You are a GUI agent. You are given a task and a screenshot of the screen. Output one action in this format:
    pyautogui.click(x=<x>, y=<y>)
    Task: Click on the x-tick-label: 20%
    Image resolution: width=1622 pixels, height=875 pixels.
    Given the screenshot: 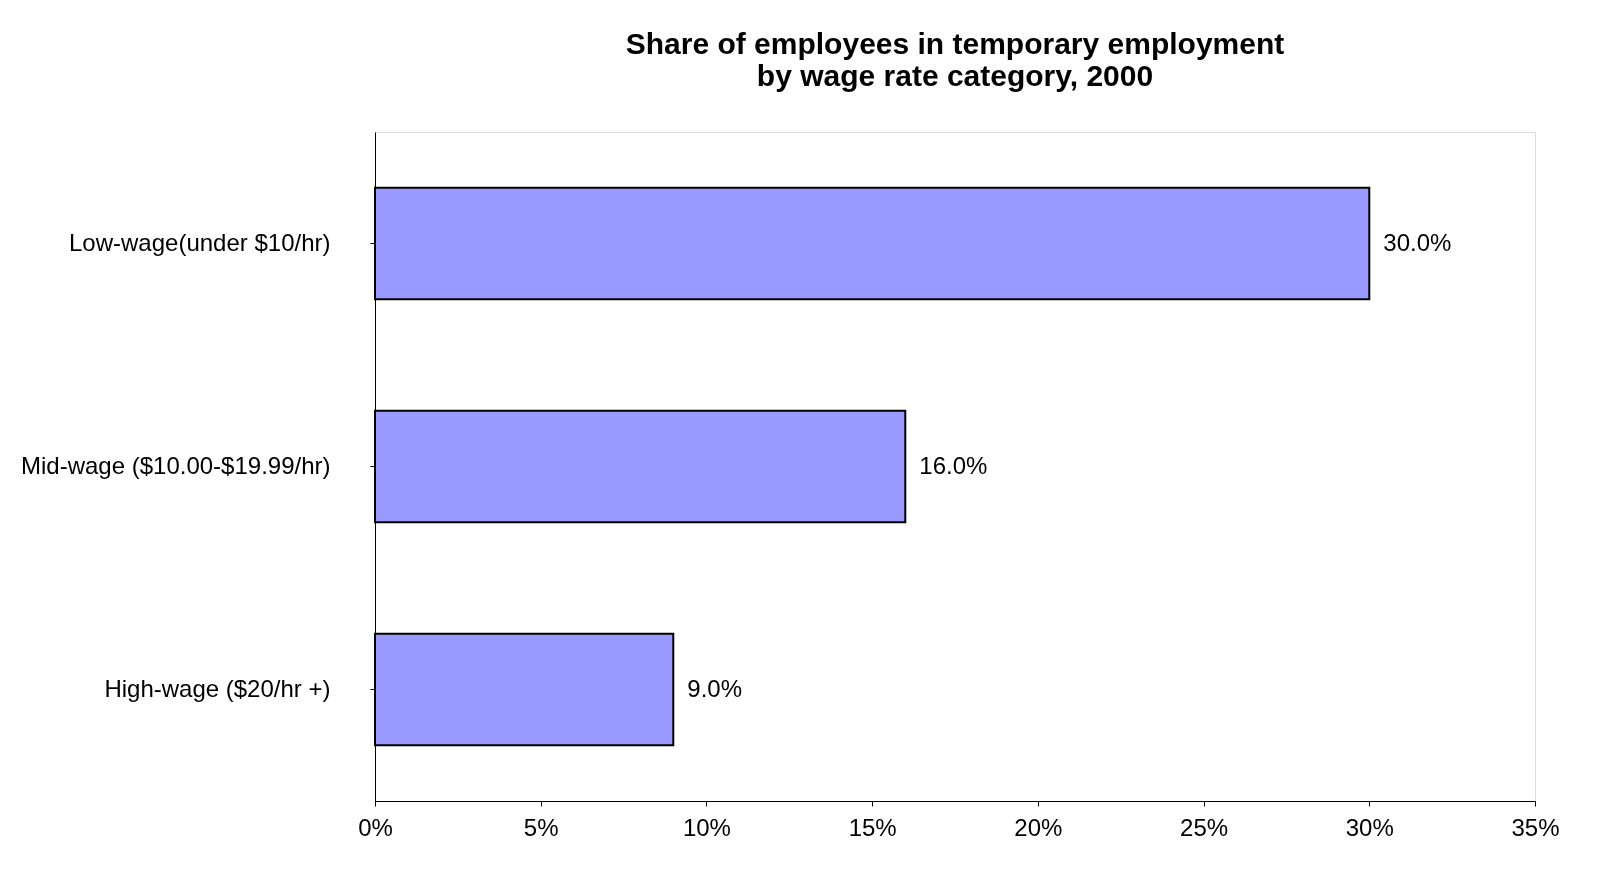 What is the action you would take?
    pyautogui.click(x=1038, y=827)
    